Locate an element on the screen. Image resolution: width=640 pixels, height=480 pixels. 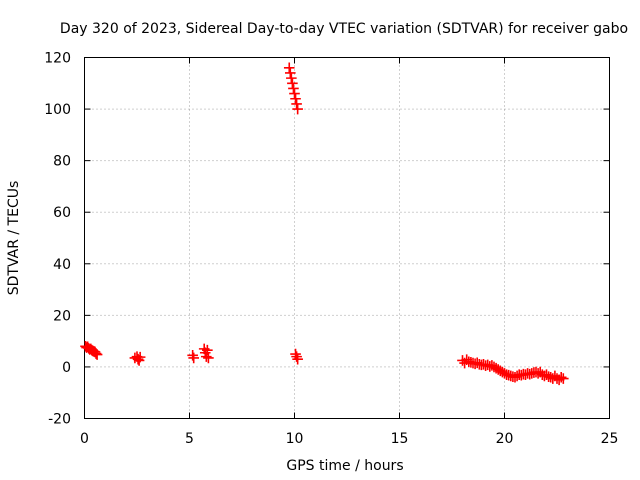
y-tick-label: 0 is located at coordinates (66, 368).